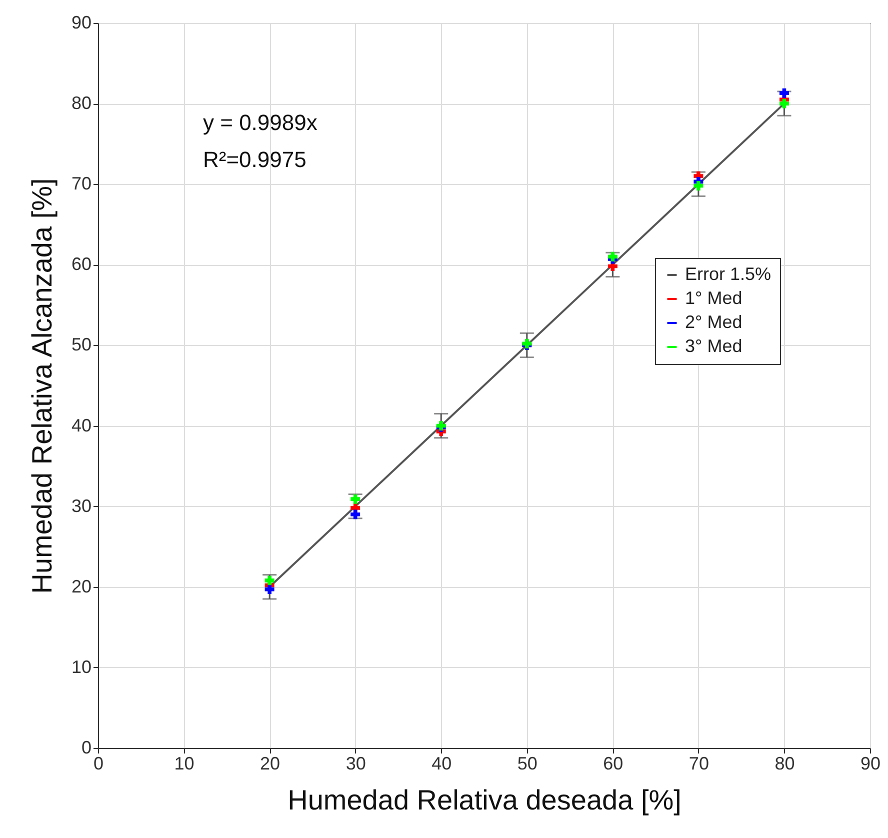  I want to click on x-axis-title: Humedad Relativa deseada [%], so click(485, 800).